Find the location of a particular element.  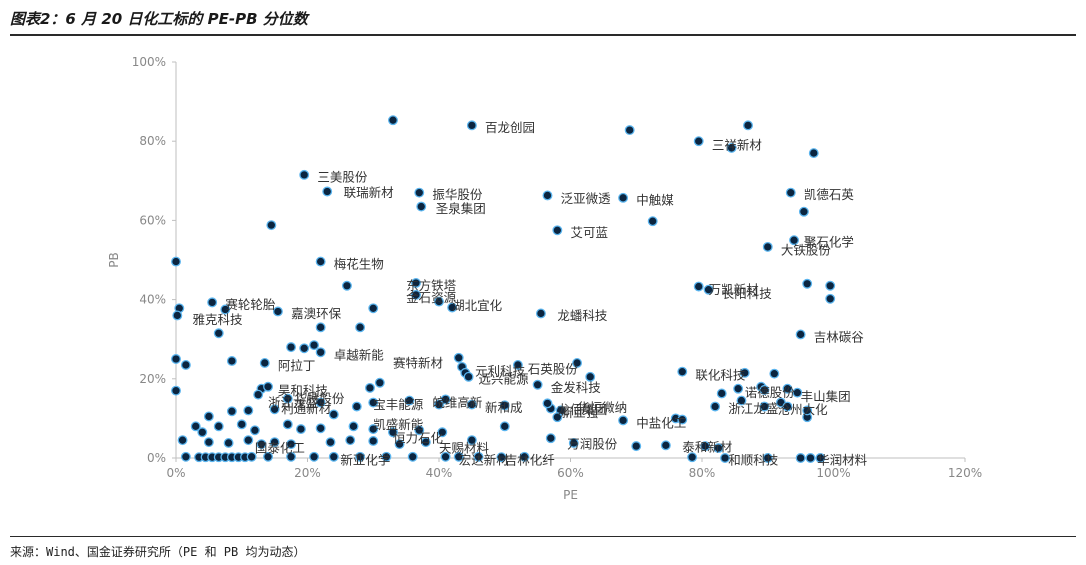

point-label: 宏达新材 is located at coordinates (484, 459).